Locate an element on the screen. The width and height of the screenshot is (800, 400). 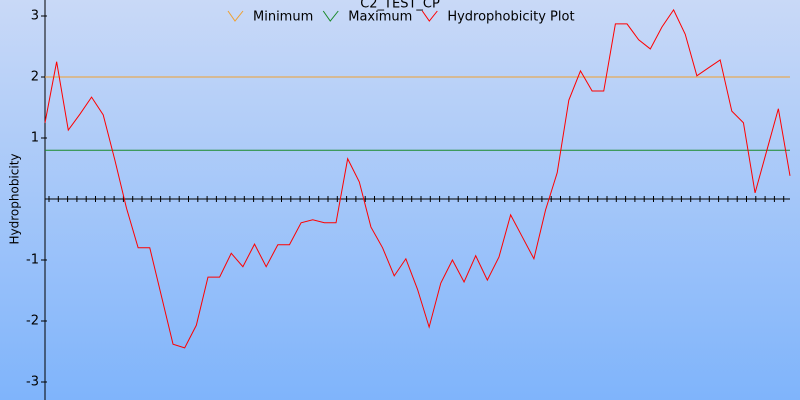
y-axis-label: Hydrophobicity is located at coordinates (15, 198).